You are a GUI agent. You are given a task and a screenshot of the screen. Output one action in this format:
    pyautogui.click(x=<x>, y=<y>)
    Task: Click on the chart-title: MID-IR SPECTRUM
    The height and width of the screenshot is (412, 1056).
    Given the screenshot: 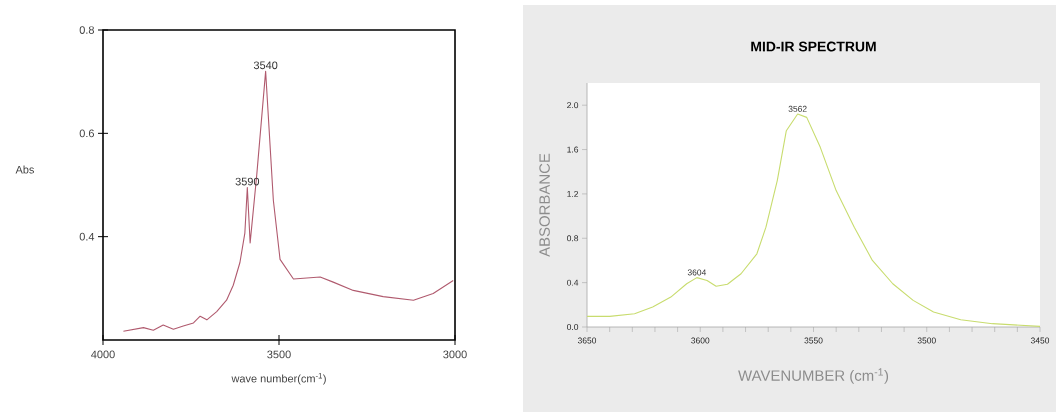 What is the action you would take?
    pyautogui.click(x=813, y=46)
    